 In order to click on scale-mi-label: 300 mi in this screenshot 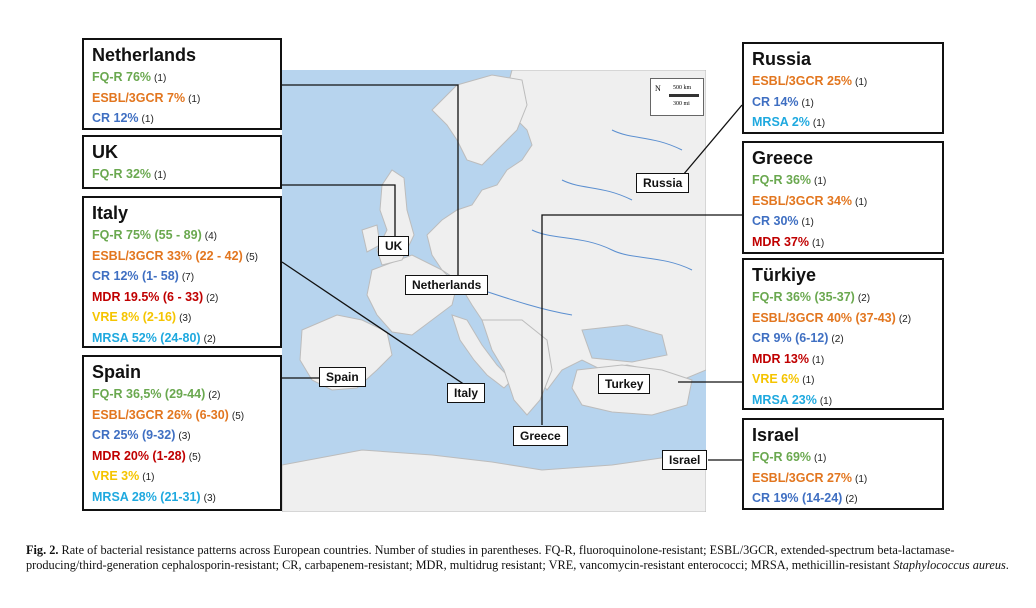, I will do `click(681, 104)`.